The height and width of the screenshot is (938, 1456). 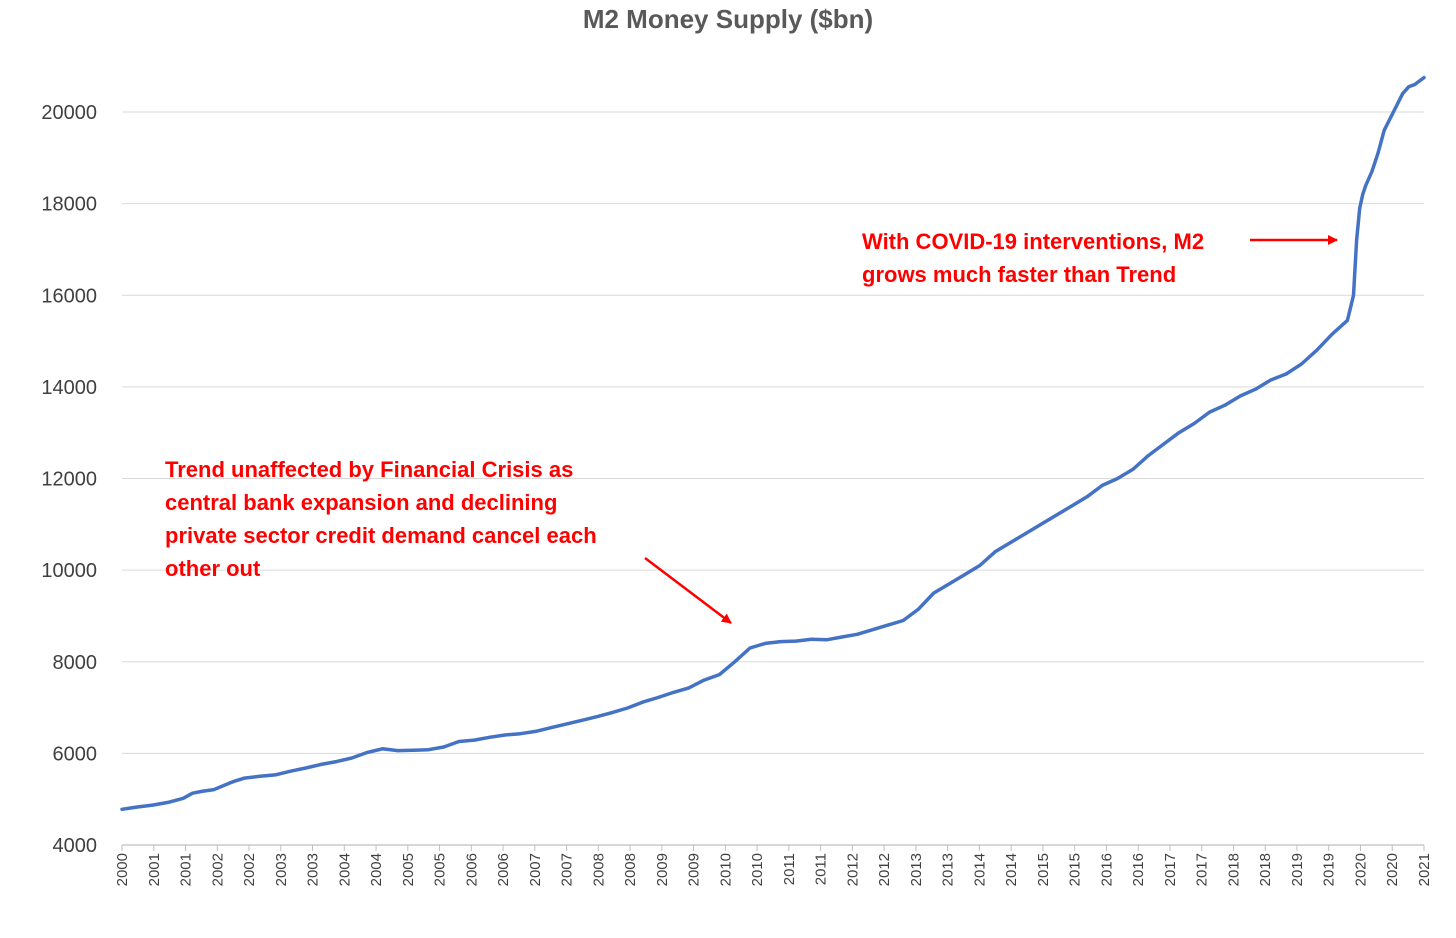 What do you see at coordinates (75, 663) in the screenshot?
I see `y-tick-label: 8000` at bounding box center [75, 663].